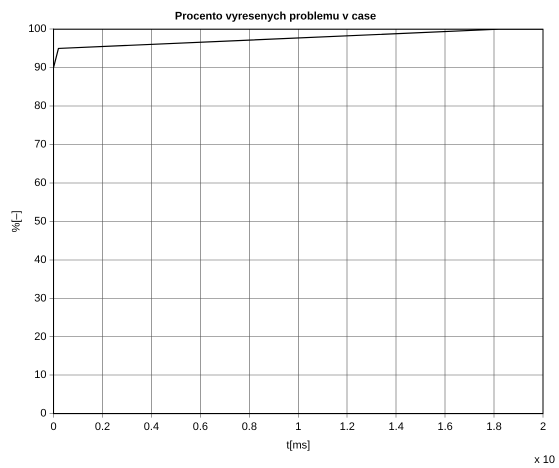 The image size is (559, 468). Describe the element at coordinates (544, 460) in the screenshot. I see `text: x 10` at that location.